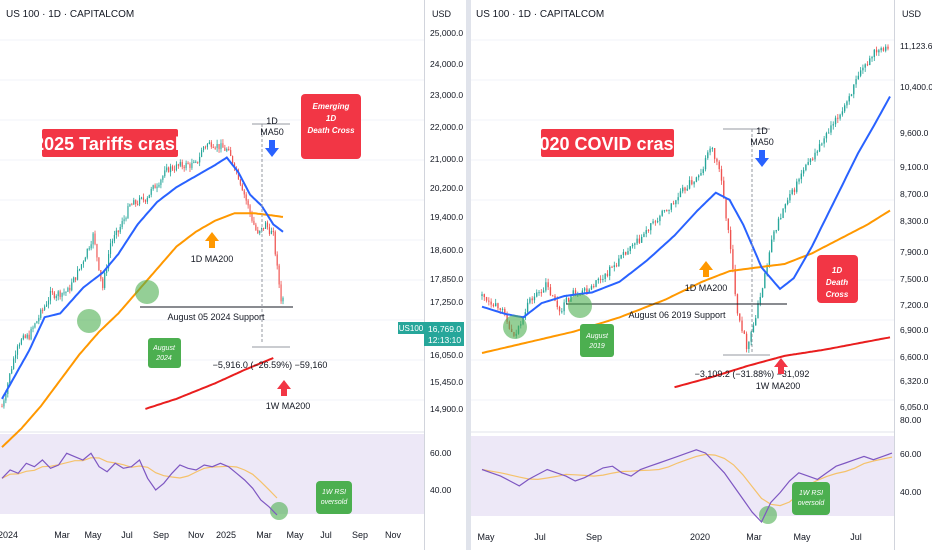 The image size is (932, 550). I want to click on price-tick-label: 11,123.6, so click(916, 46).